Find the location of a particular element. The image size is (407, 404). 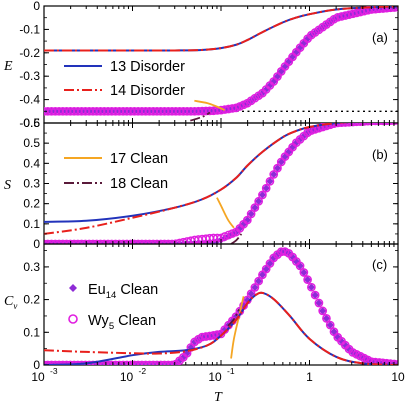

panel-c-ylabel: Cv is located at coordinates (10, 302).